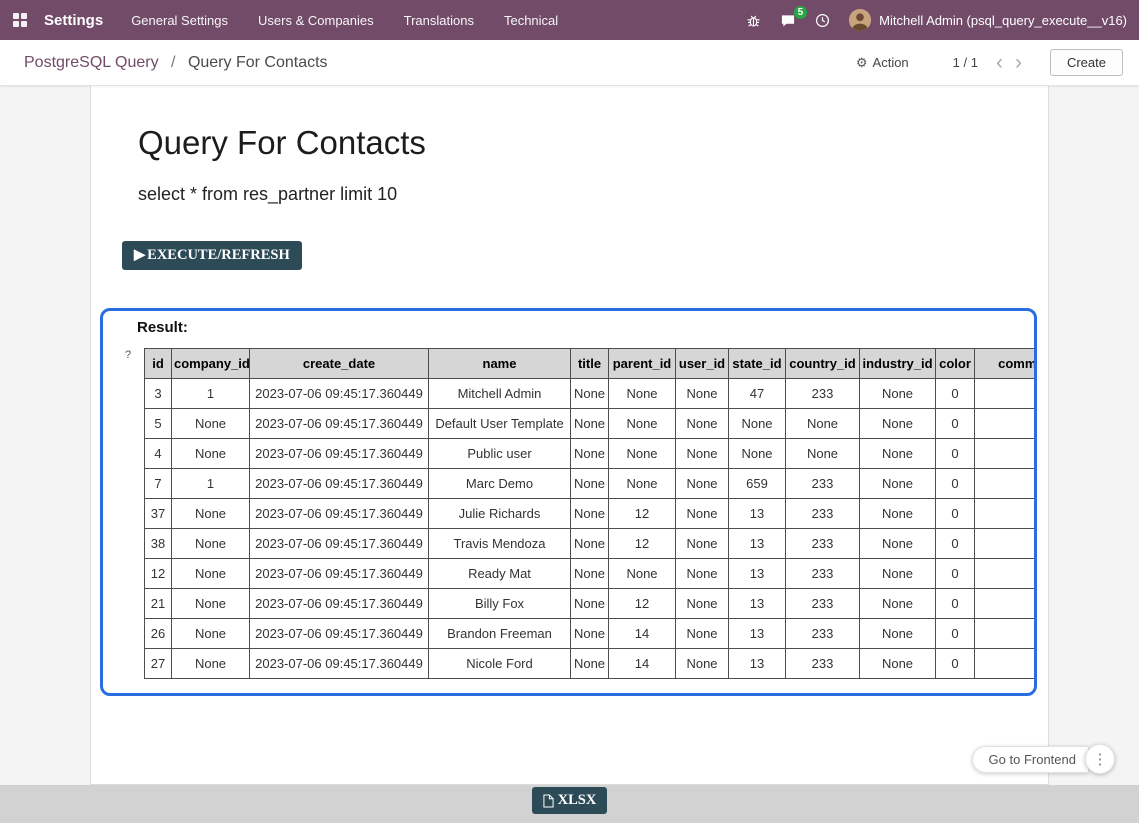  Describe the element at coordinates (1029, 759) in the screenshot. I see `go-to-frontend-button: Go to Frontend` at that location.